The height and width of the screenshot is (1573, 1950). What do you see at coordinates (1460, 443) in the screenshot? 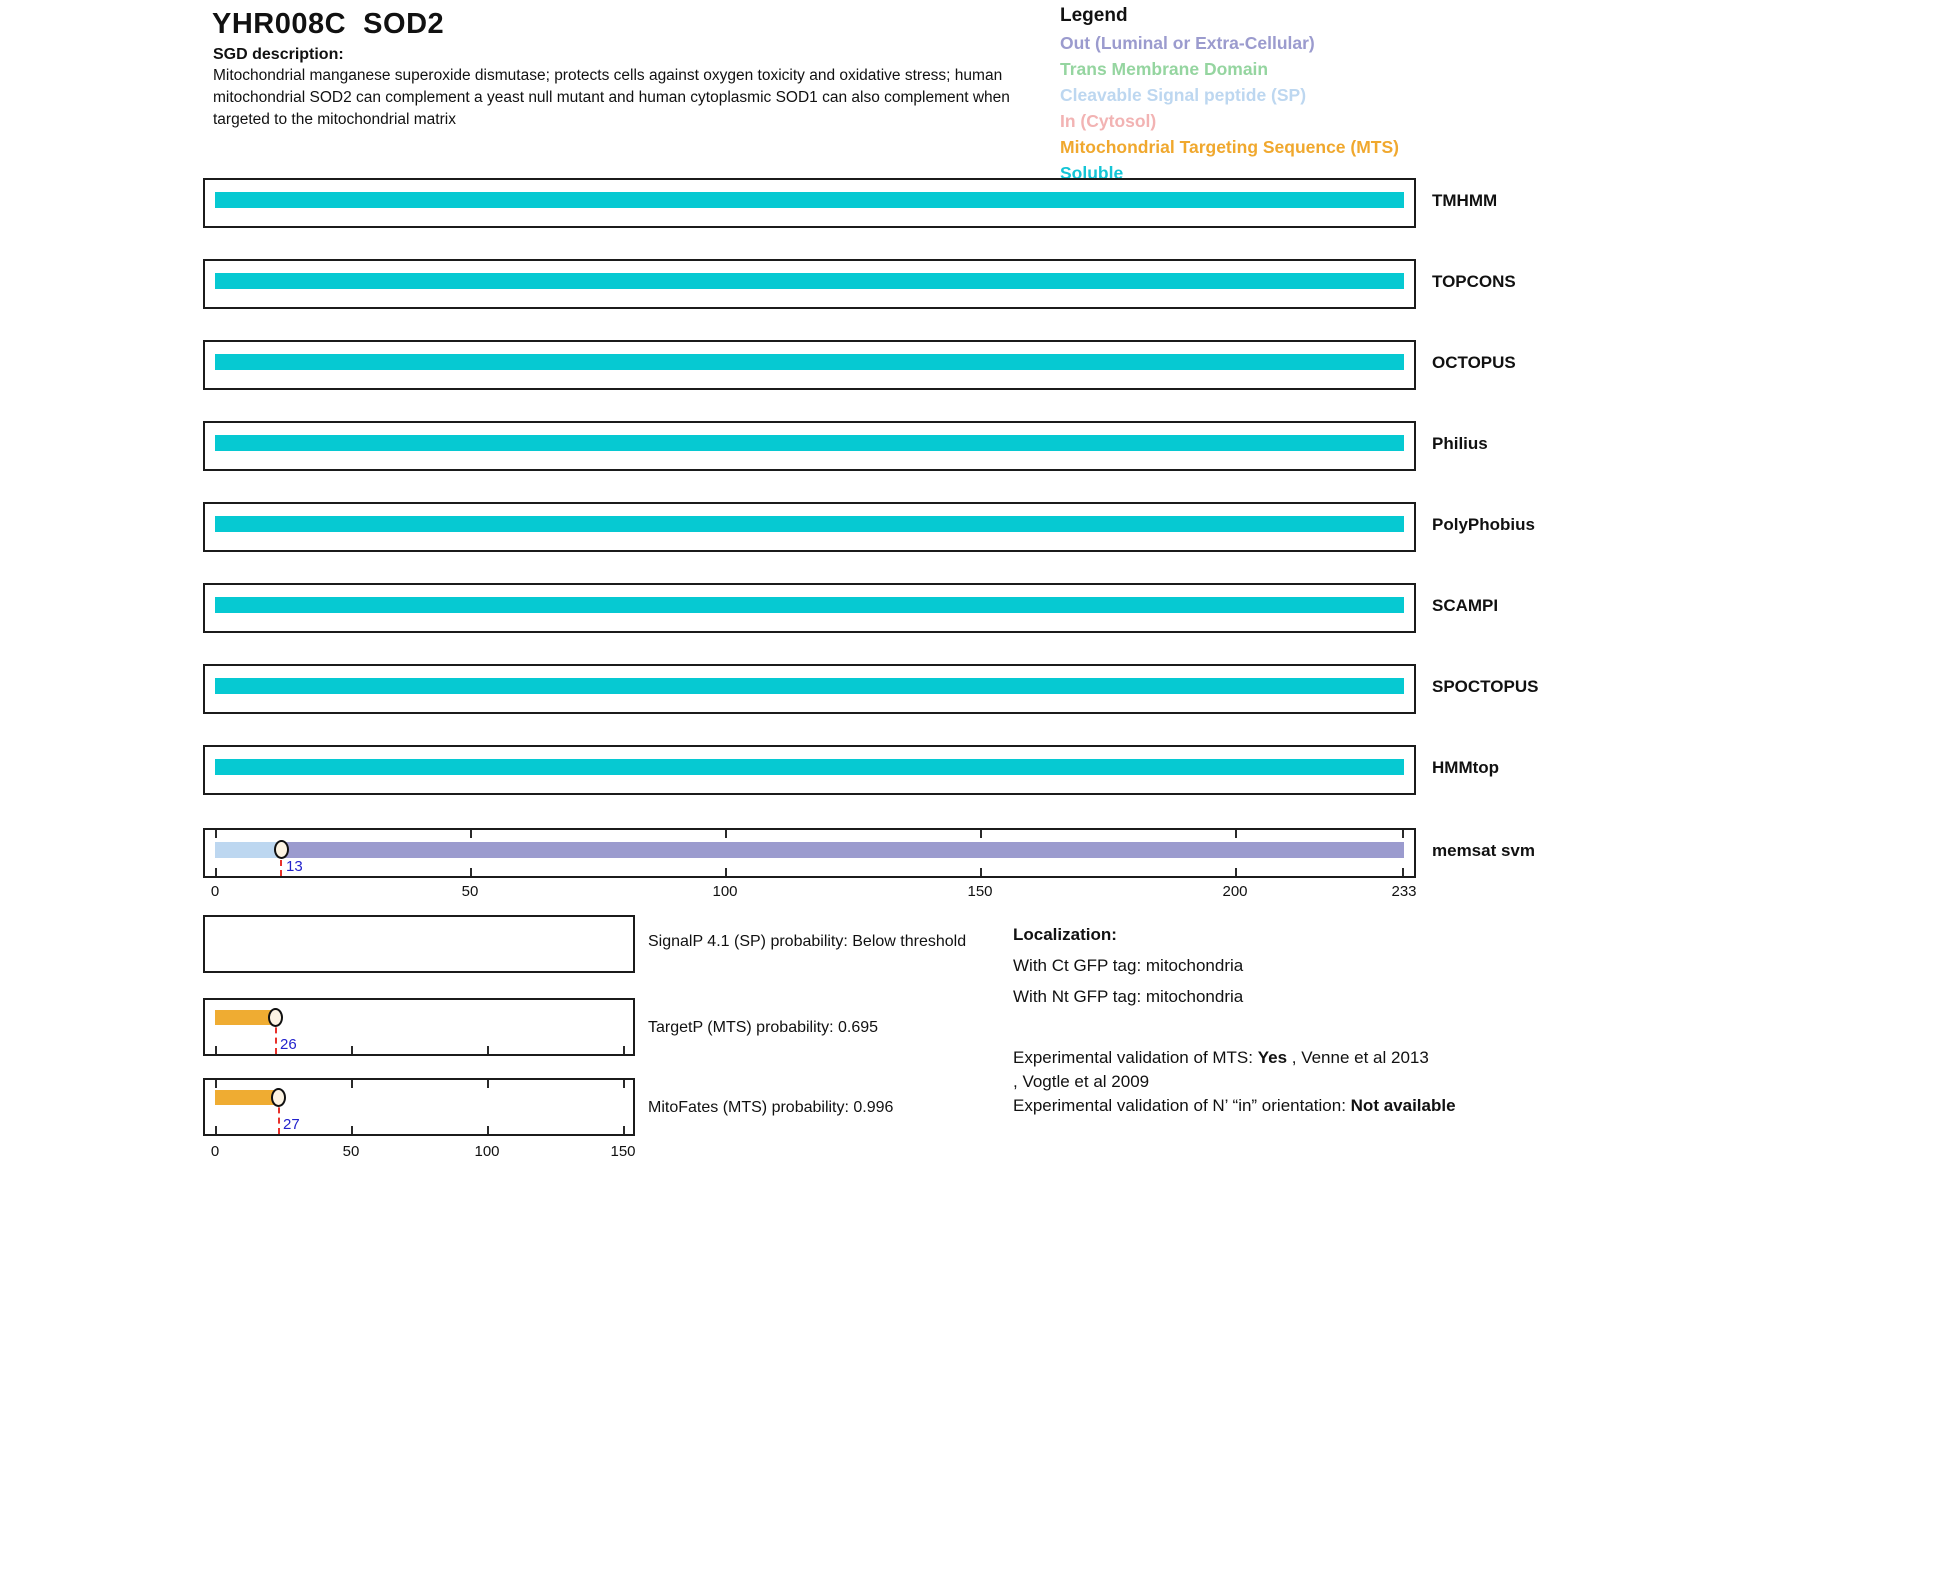
I see `track-label-philius: Philius` at bounding box center [1460, 443].